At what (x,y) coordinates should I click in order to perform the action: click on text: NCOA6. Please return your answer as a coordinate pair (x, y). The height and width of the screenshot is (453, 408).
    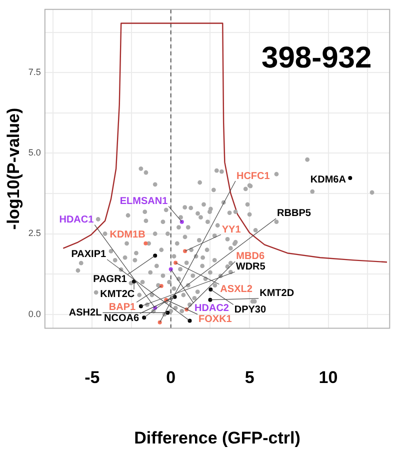
    Looking at the image, I should click on (122, 318).